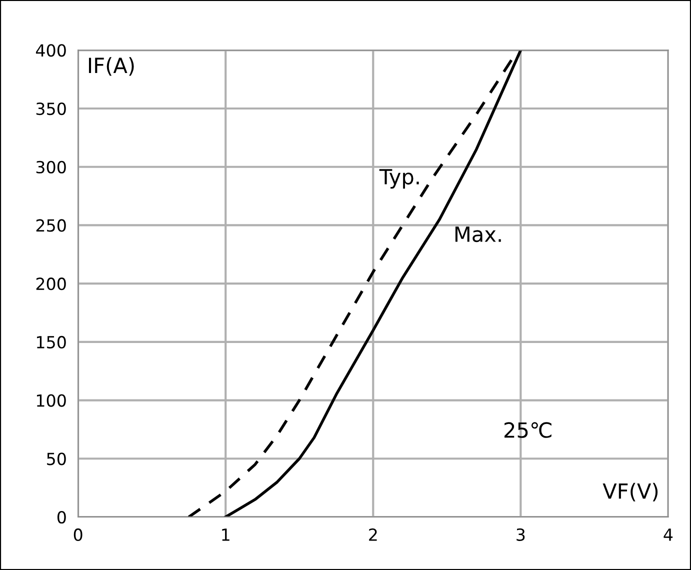  What do you see at coordinates (51, 109) in the screenshot?
I see `y-tick-label: 350` at bounding box center [51, 109].